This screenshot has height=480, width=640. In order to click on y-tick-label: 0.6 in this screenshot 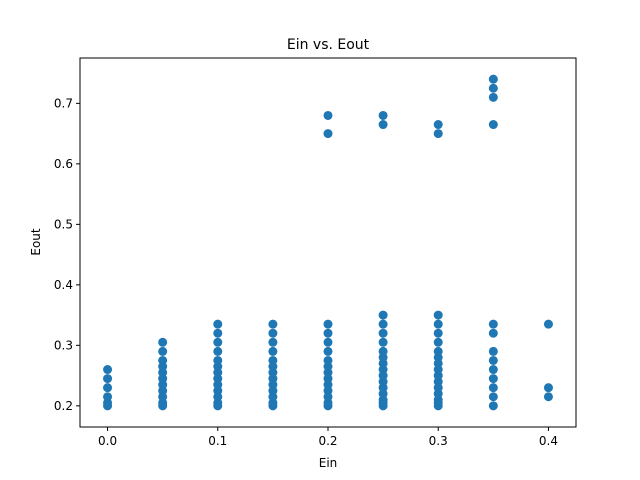, I will do `click(63, 164)`.